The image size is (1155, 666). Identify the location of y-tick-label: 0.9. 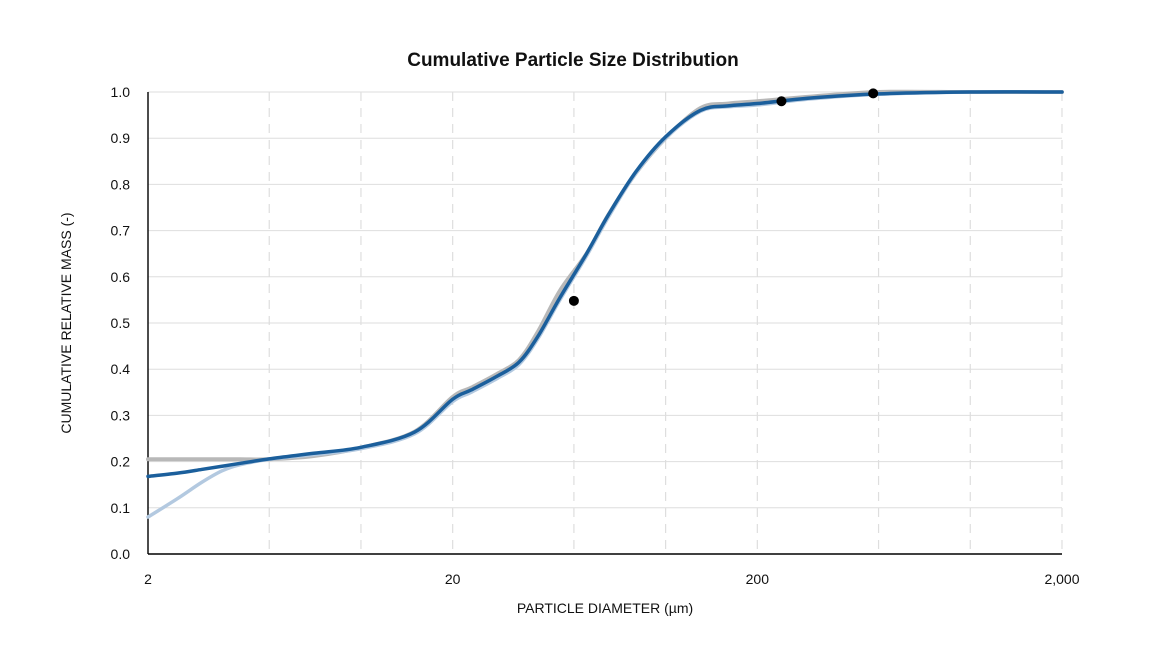
(121, 138).